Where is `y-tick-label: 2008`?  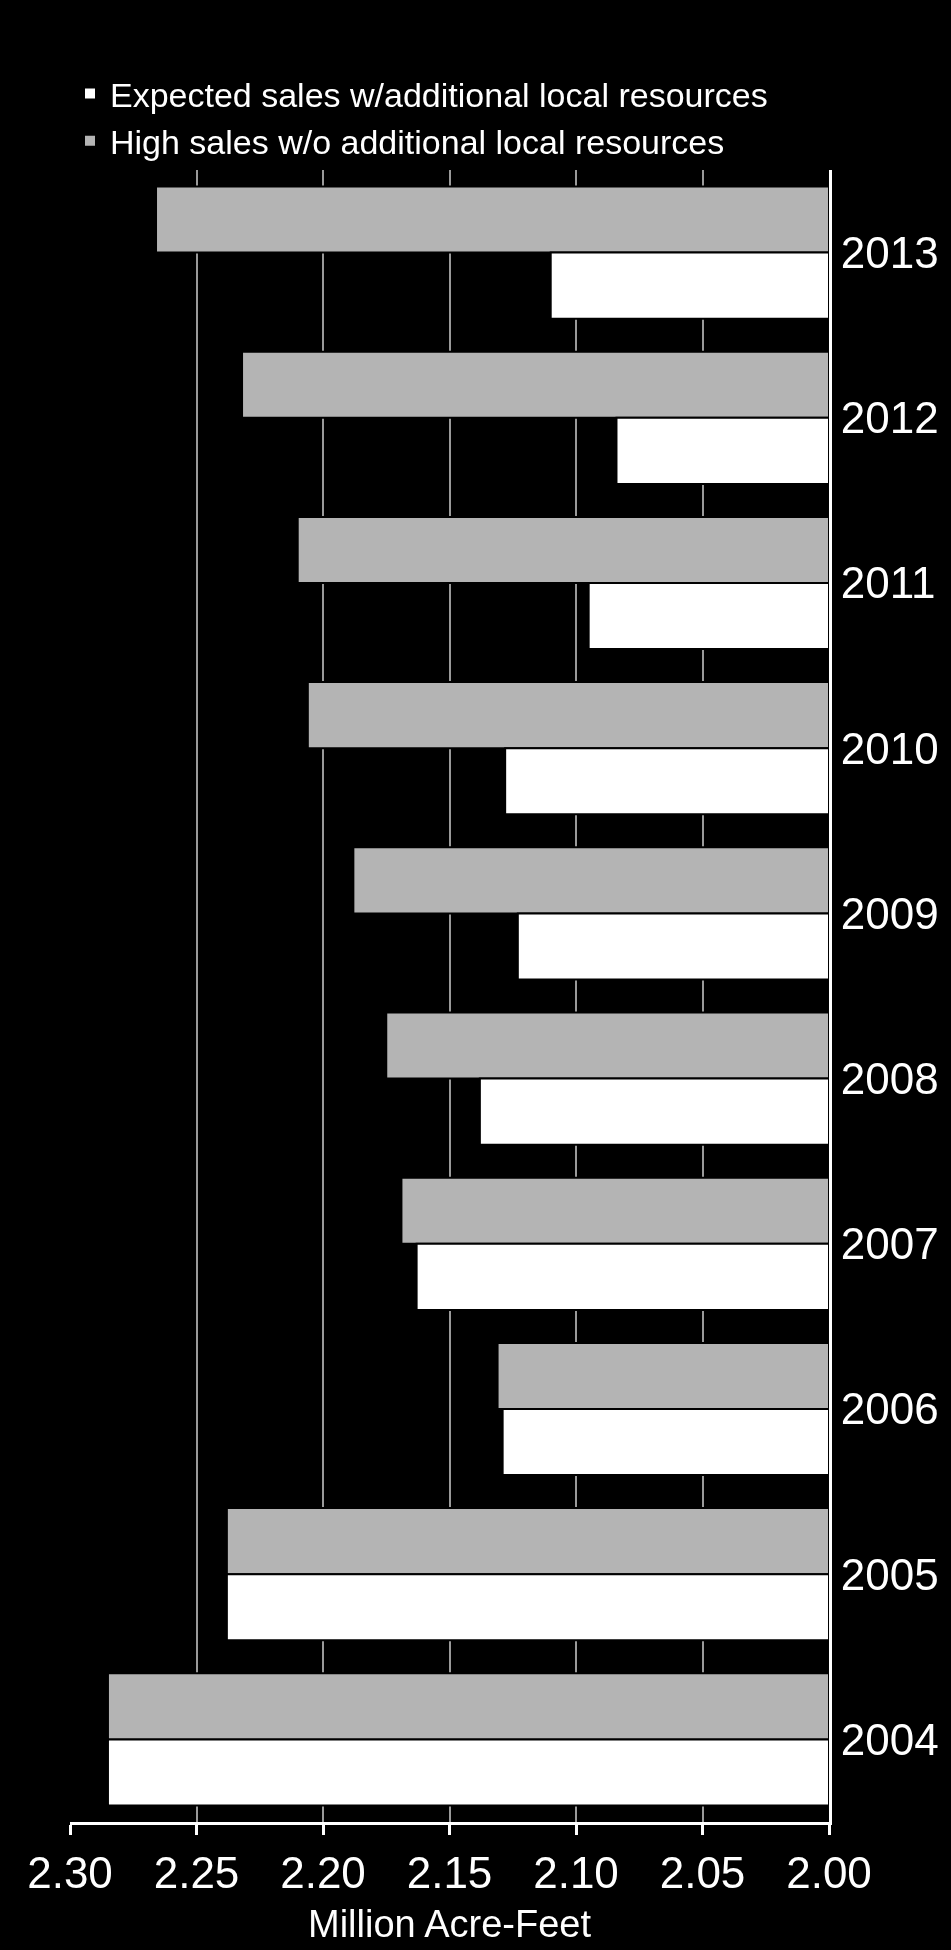 y-tick-label: 2008 is located at coordinates (889, 1078).